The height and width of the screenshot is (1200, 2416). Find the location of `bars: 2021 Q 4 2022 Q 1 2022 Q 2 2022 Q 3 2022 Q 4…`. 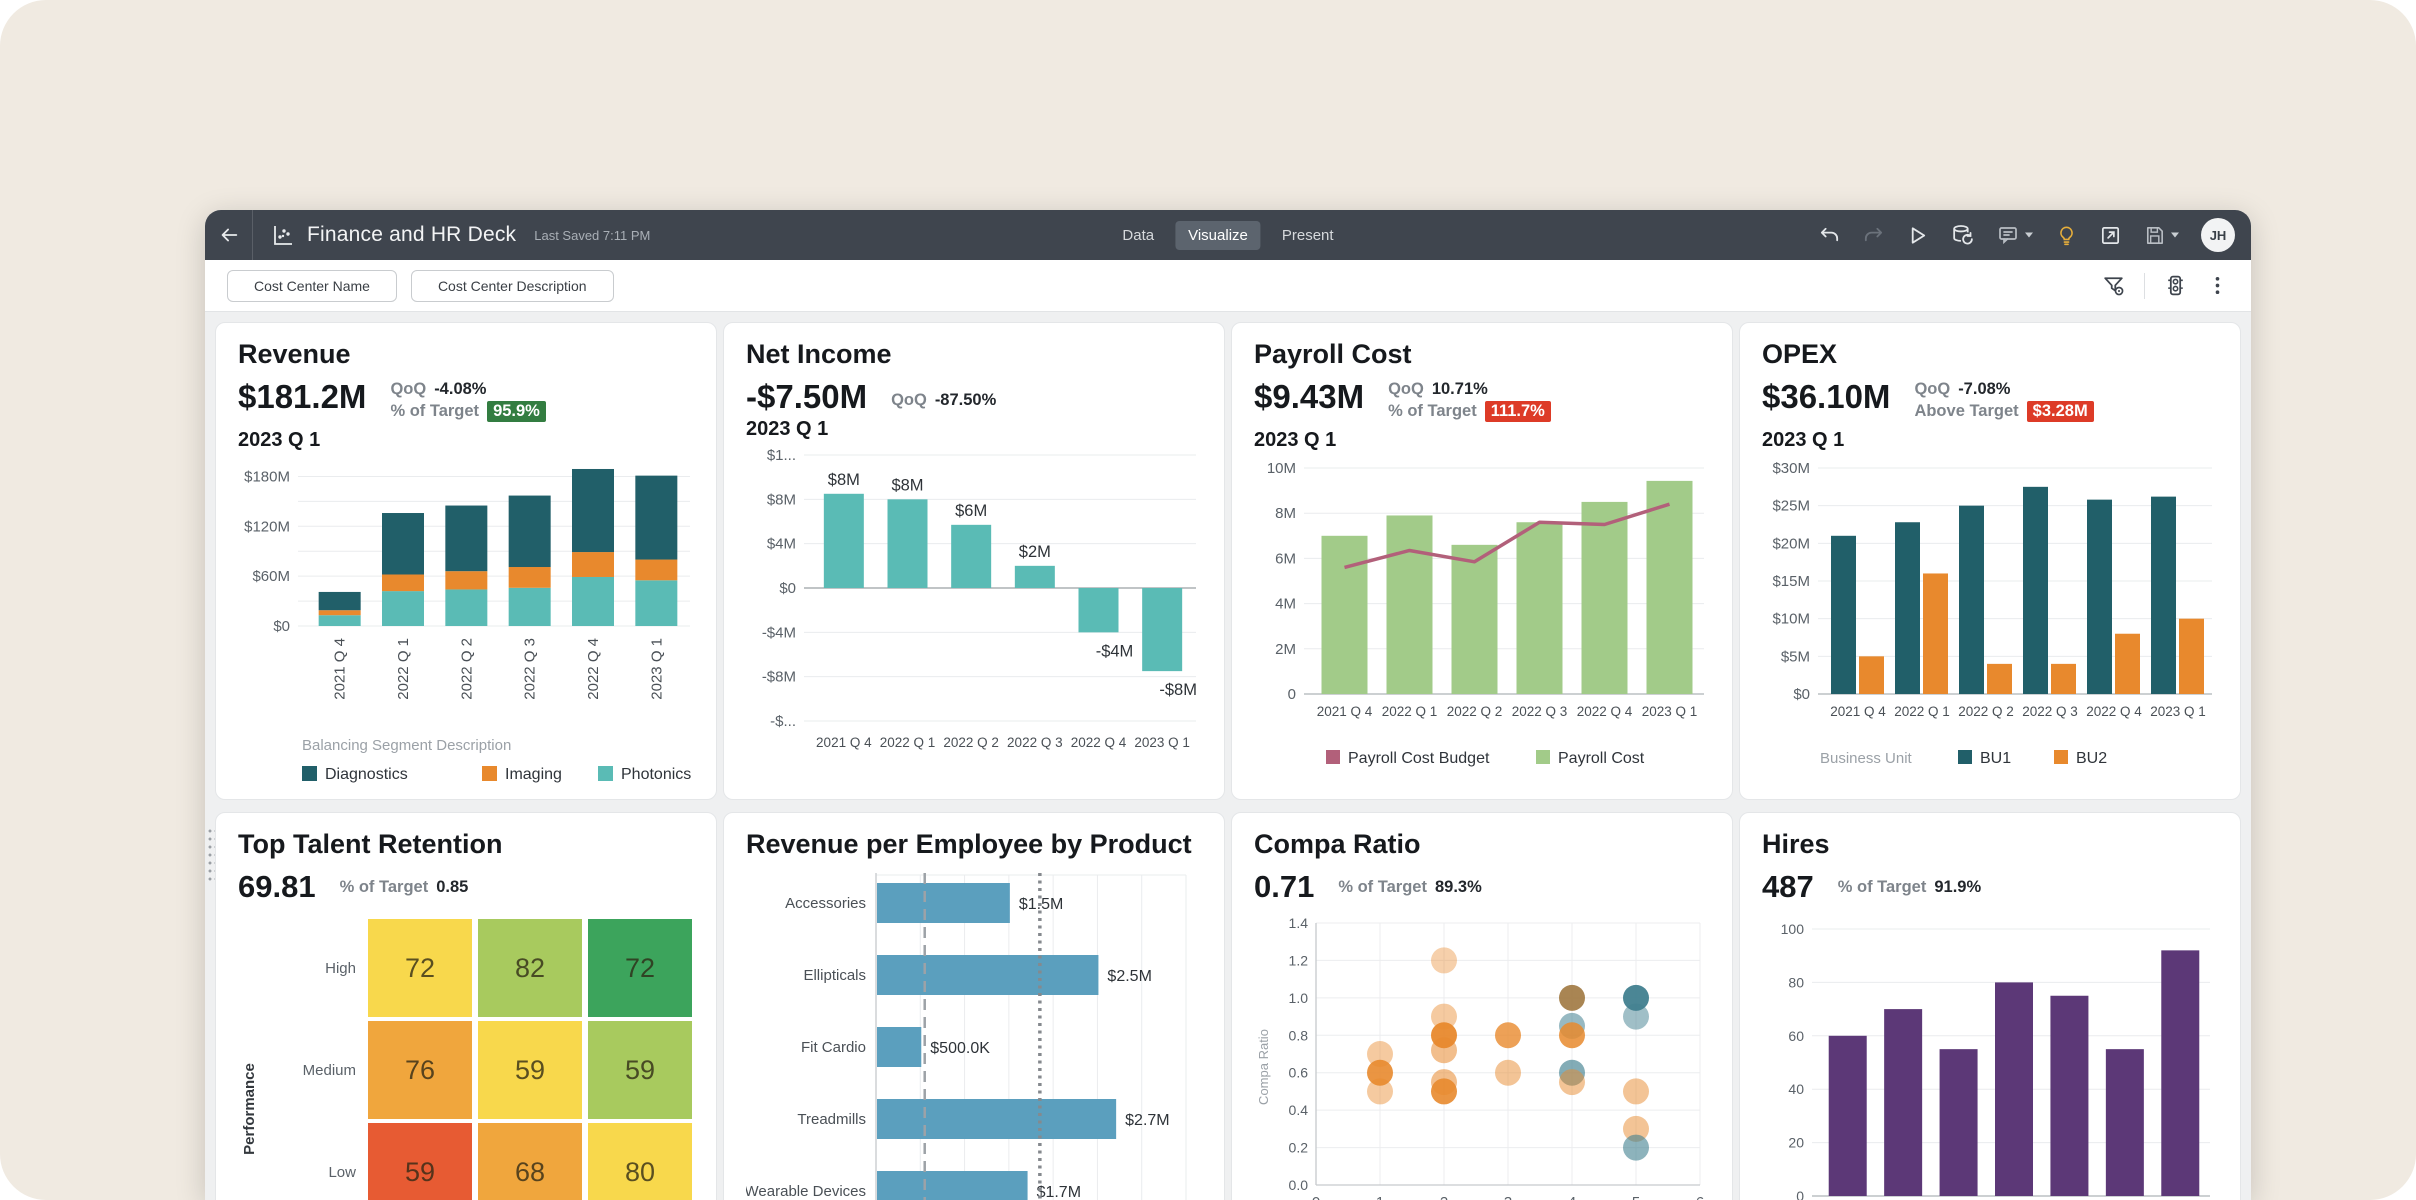

bars: 2021 Q 4 2022 Q 1 2022 Q 2 2022 Q 3 2022 Q 4… is located at coordinates (498, 584).